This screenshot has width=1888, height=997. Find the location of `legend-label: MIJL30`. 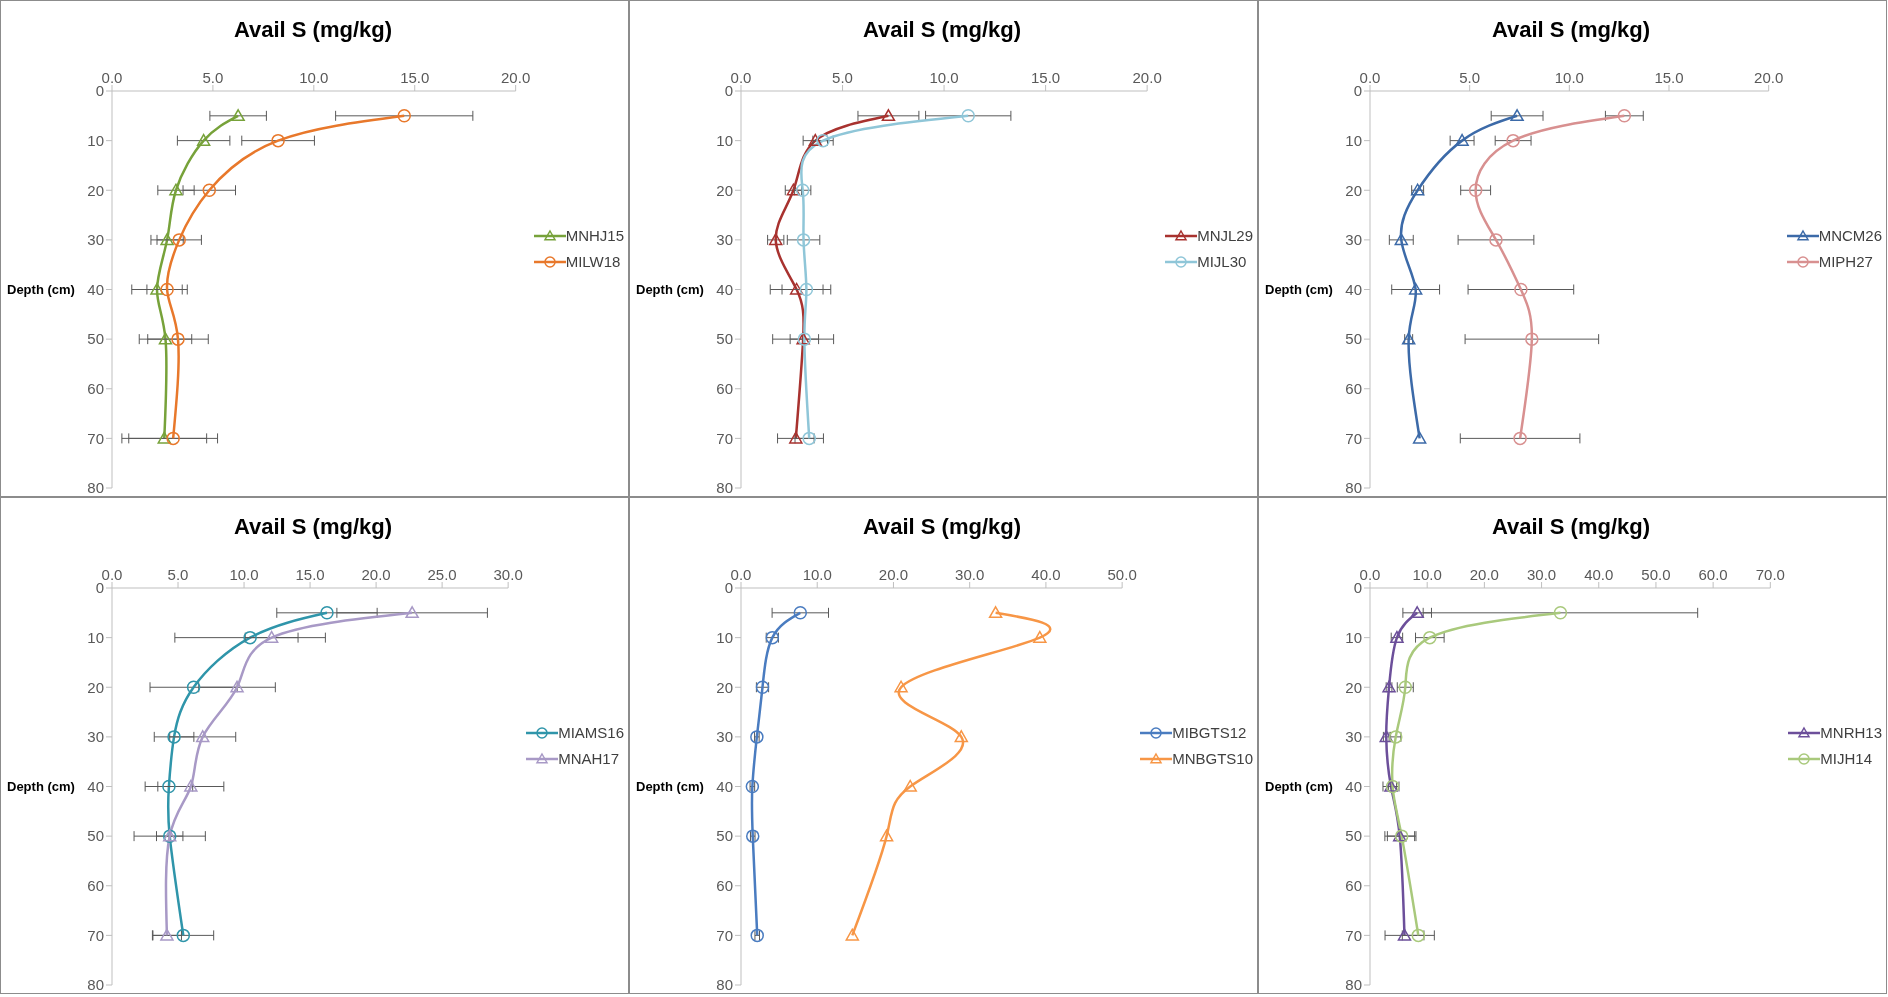

legend-label: MIJL30 is located at coordinates (1222, 261).